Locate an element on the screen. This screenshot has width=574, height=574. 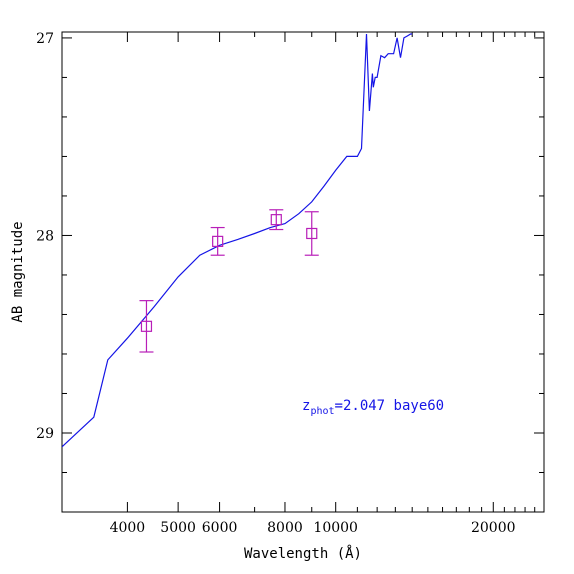
y-axis-label: AB magnitude is located at coordinates (18, 271).